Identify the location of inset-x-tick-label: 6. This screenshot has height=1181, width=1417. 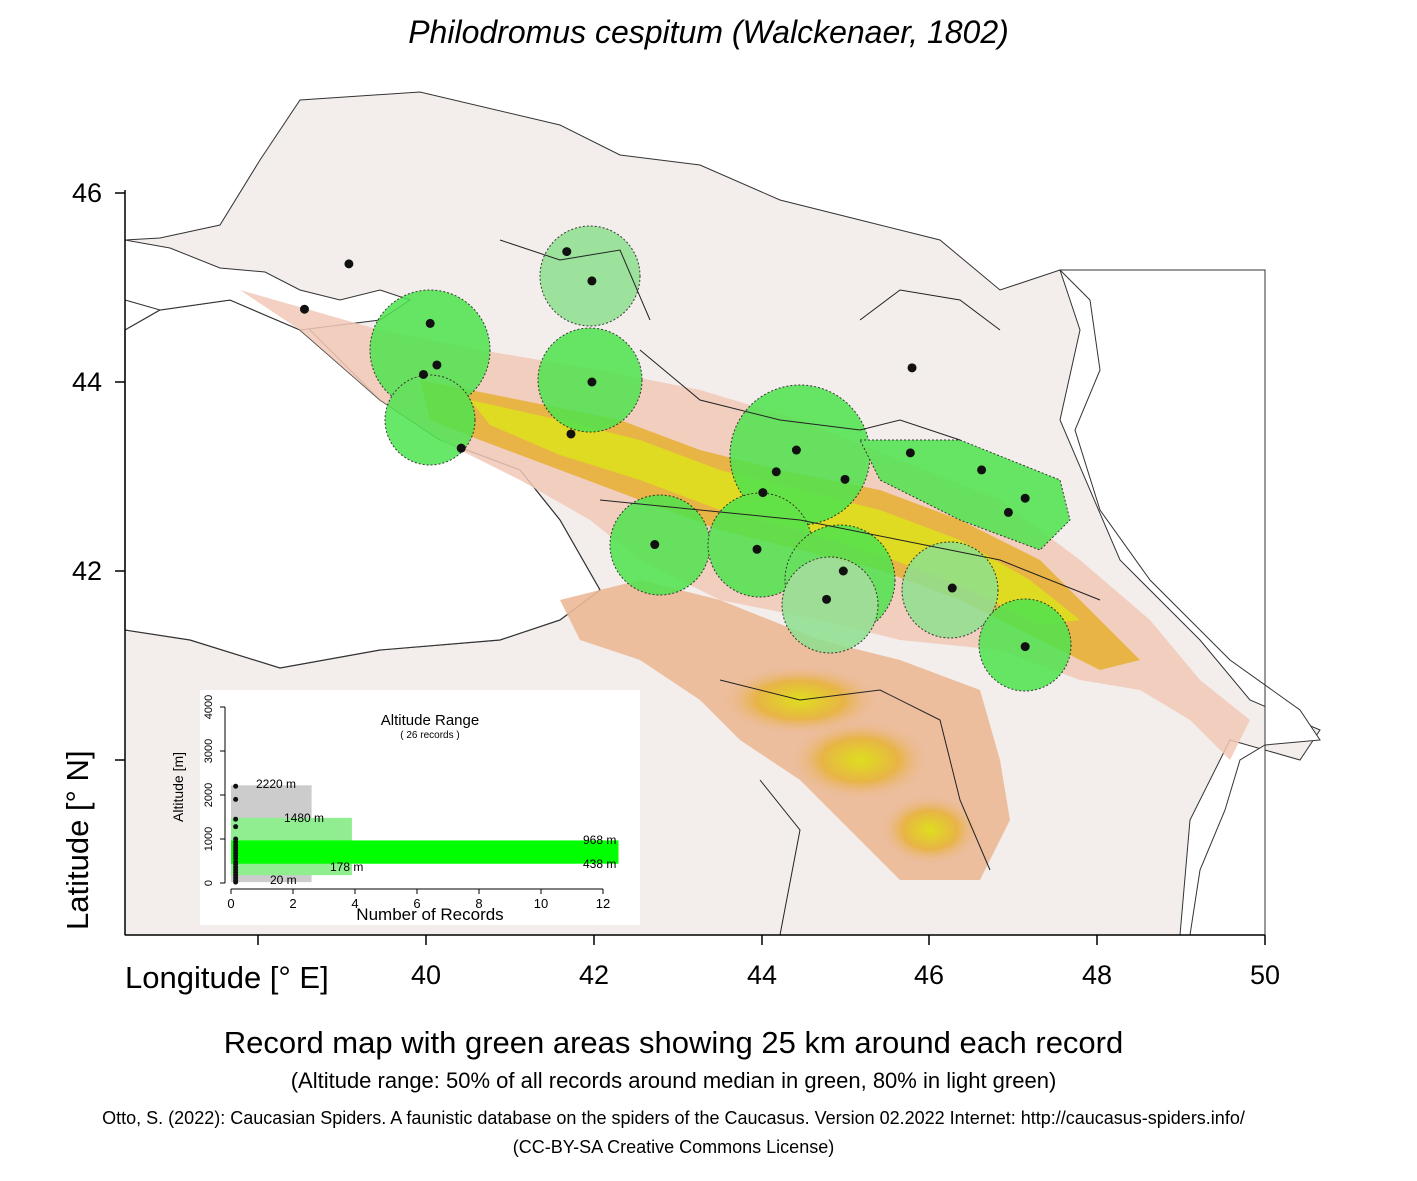
(416, 903).